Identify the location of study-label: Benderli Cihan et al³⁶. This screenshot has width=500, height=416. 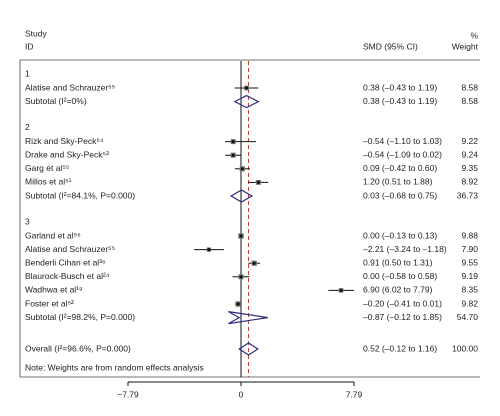
(65, 262).